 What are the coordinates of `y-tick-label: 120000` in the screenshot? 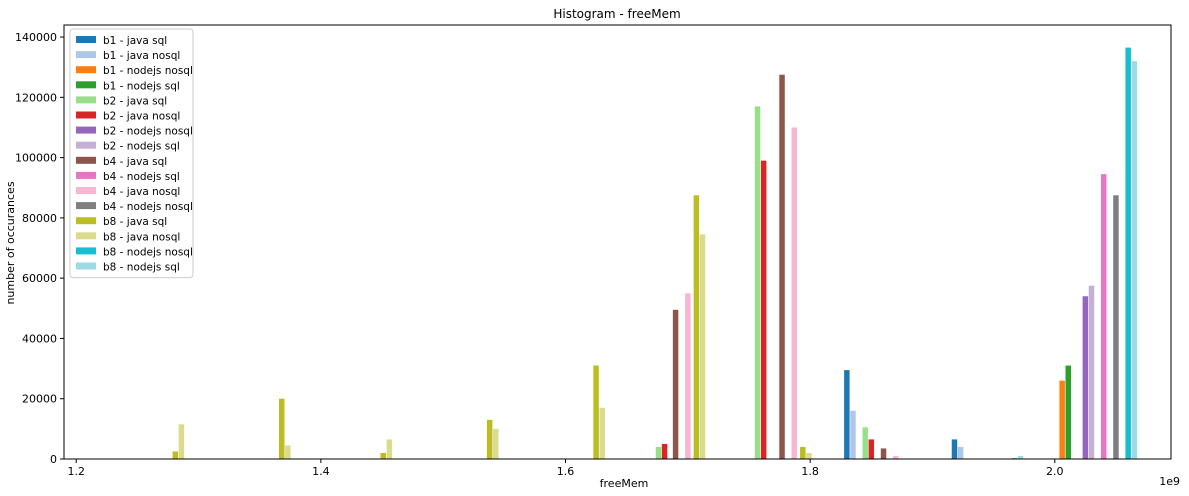 It's located at (36, 97).